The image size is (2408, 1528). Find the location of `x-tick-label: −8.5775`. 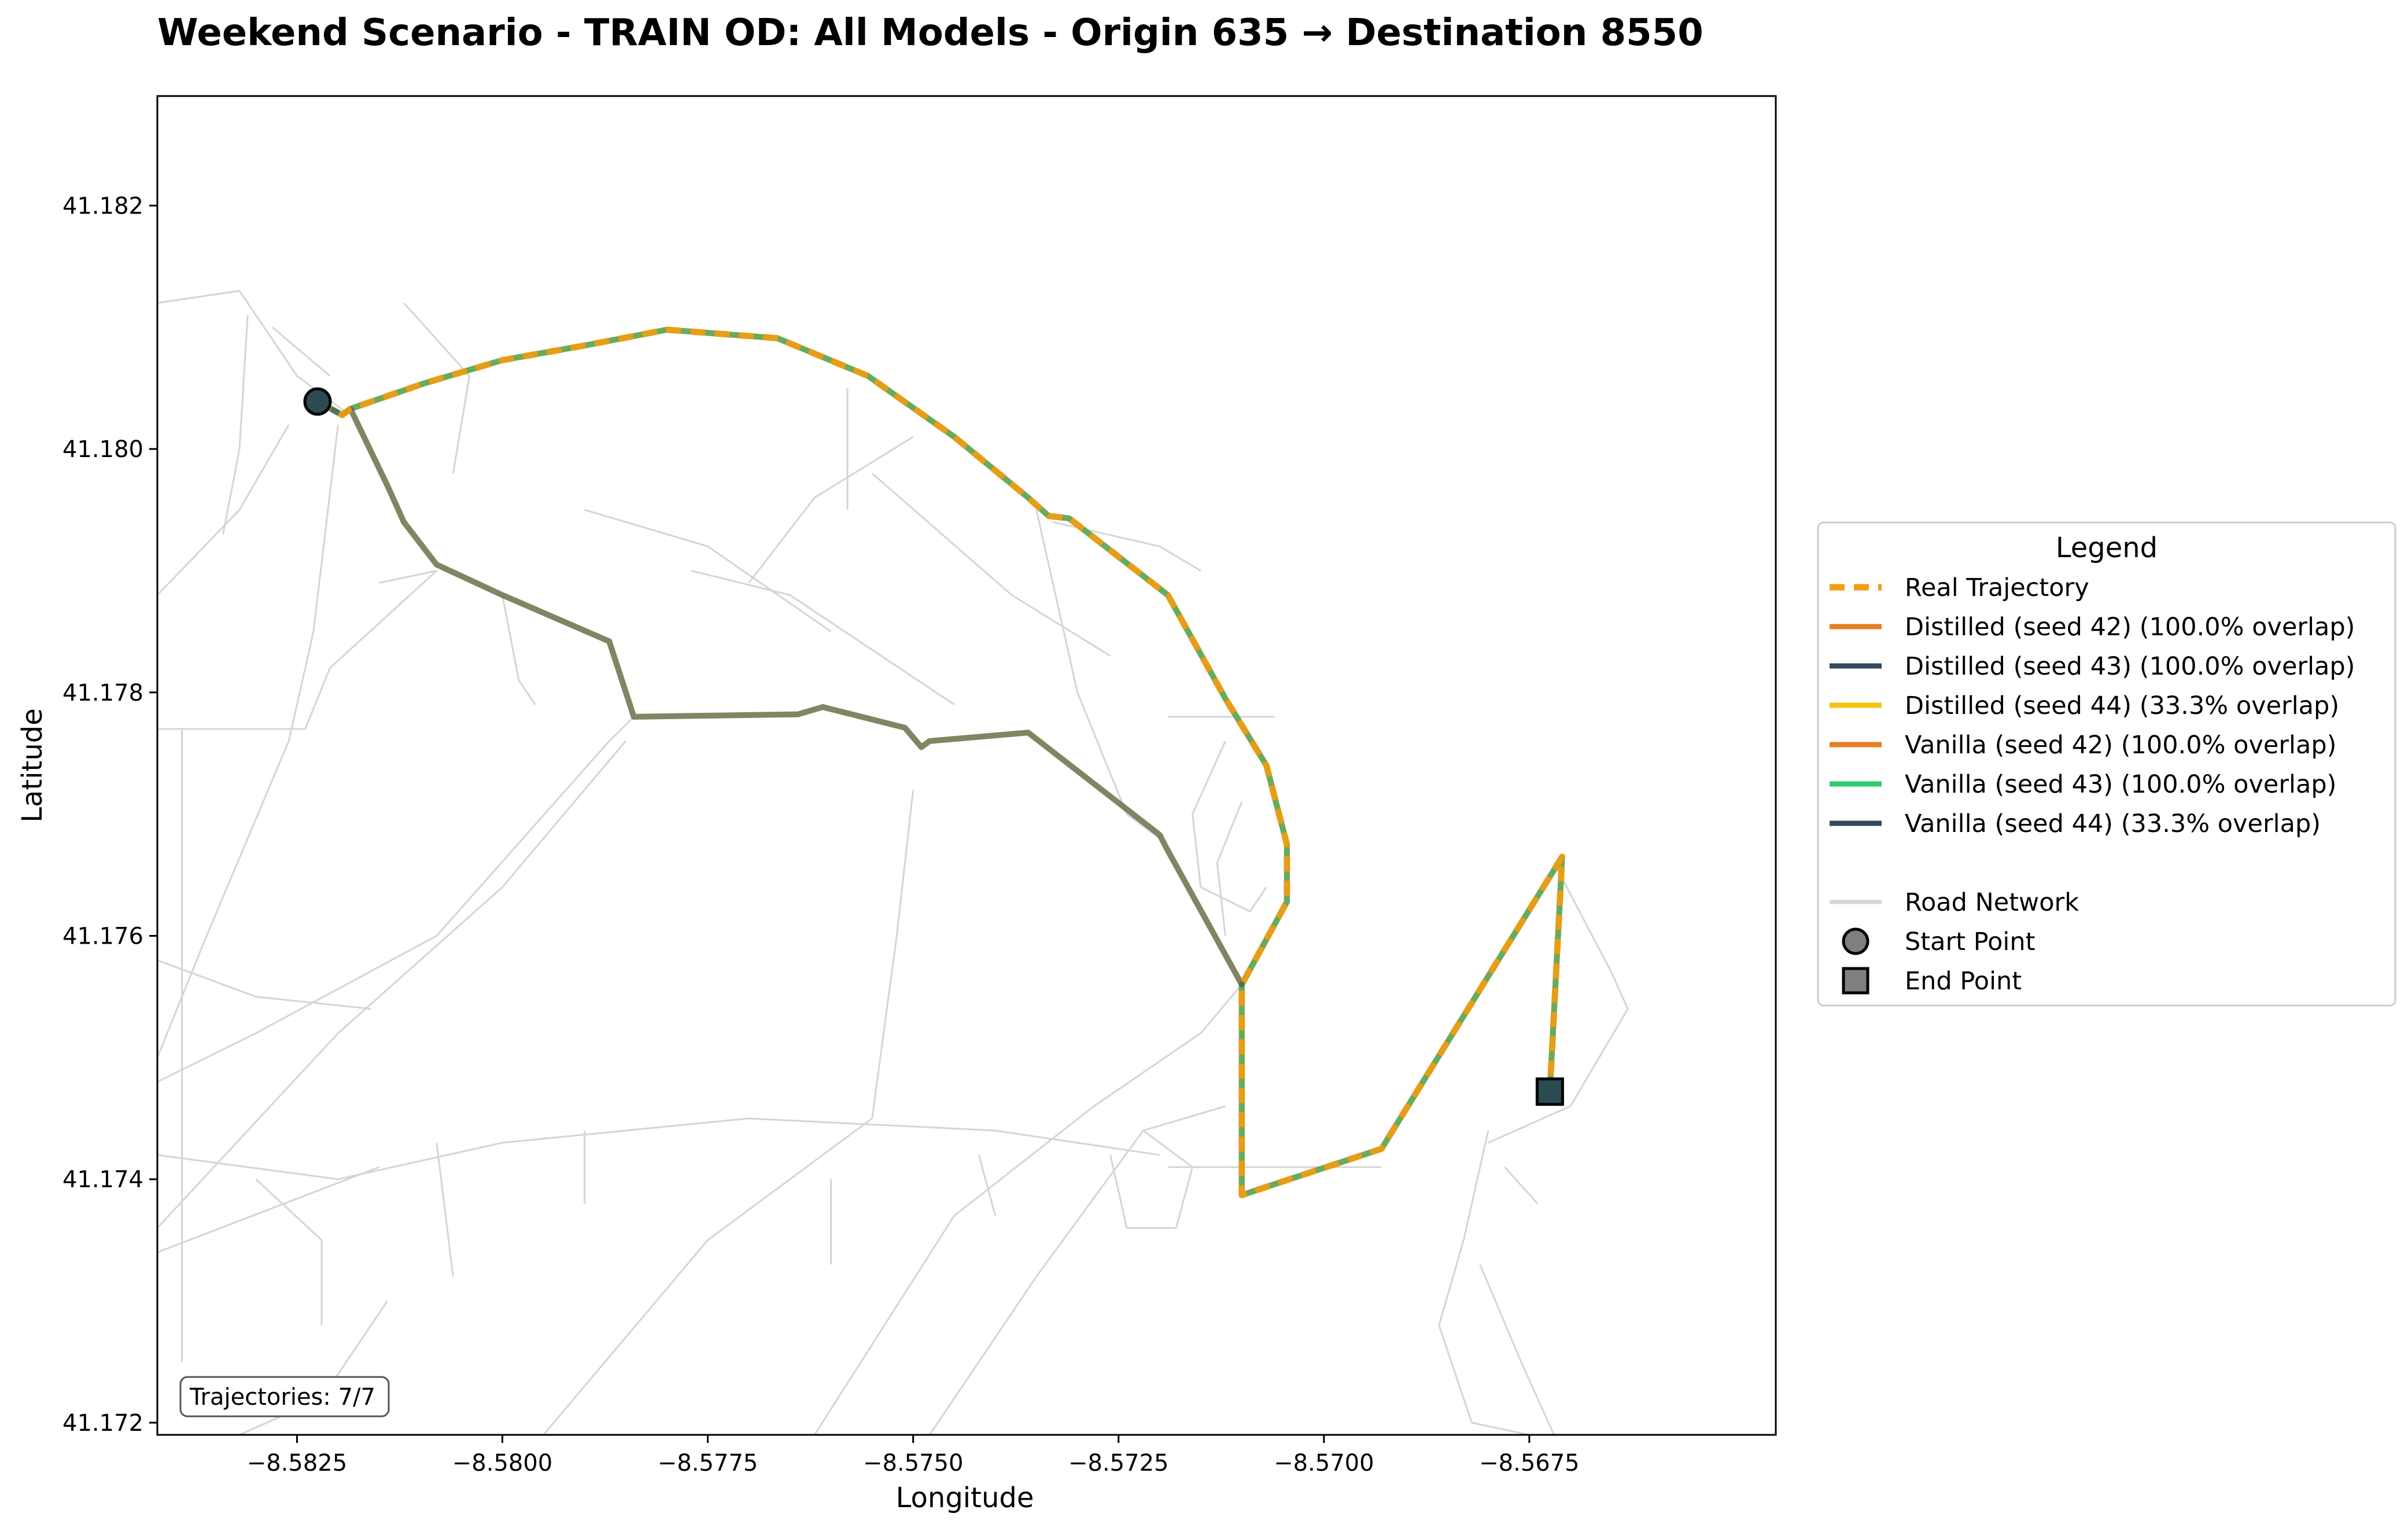

x-tick-label: −8.5775 is located at coordinates (708, 1464).